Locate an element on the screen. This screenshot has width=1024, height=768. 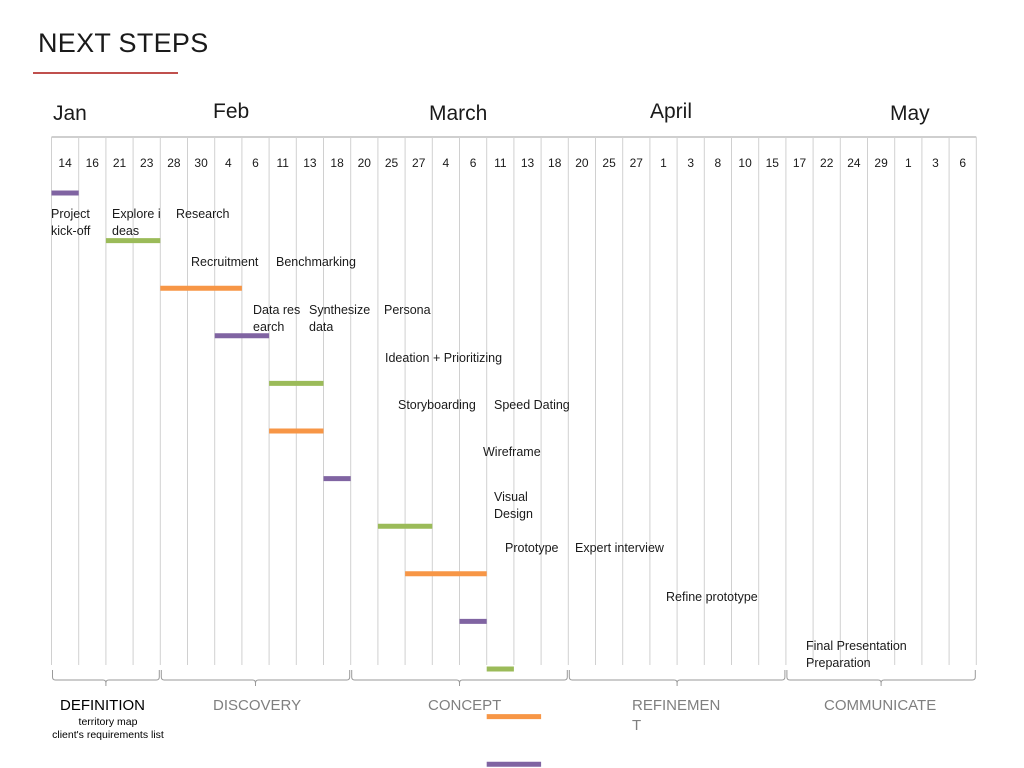
task-label-synthesize: Synthesize data is located at coordinates (340, 318).